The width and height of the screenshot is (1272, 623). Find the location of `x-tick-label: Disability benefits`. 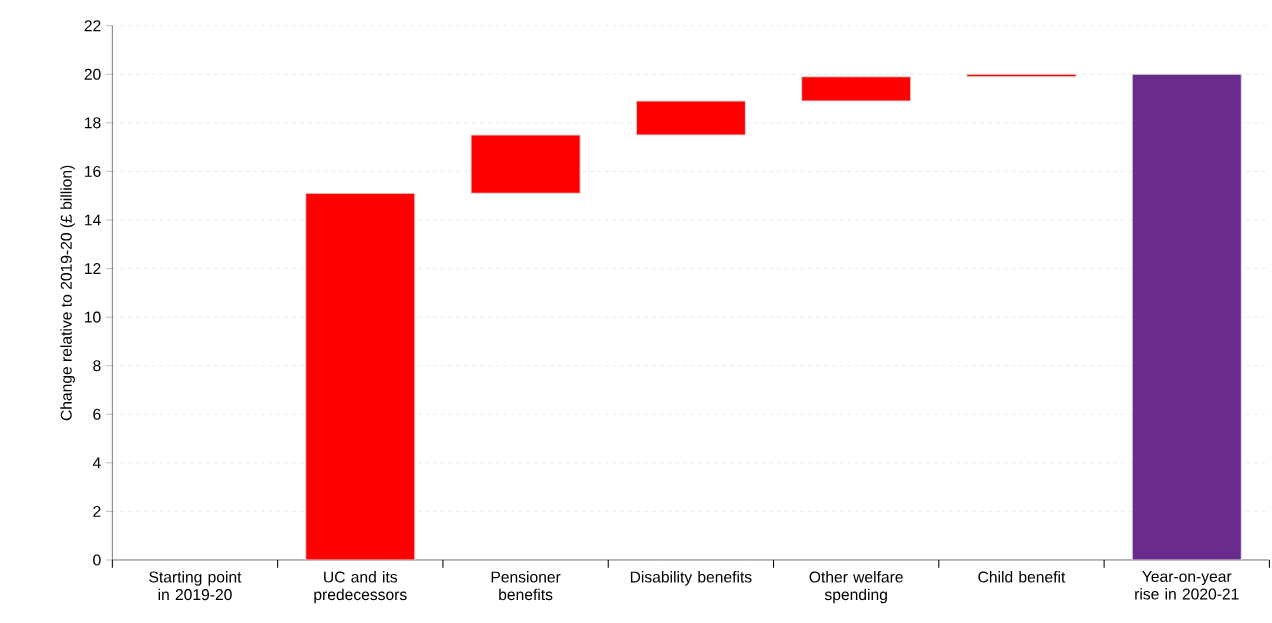

x-tick-label: Disability benefits is located at coordinates (691, 578).